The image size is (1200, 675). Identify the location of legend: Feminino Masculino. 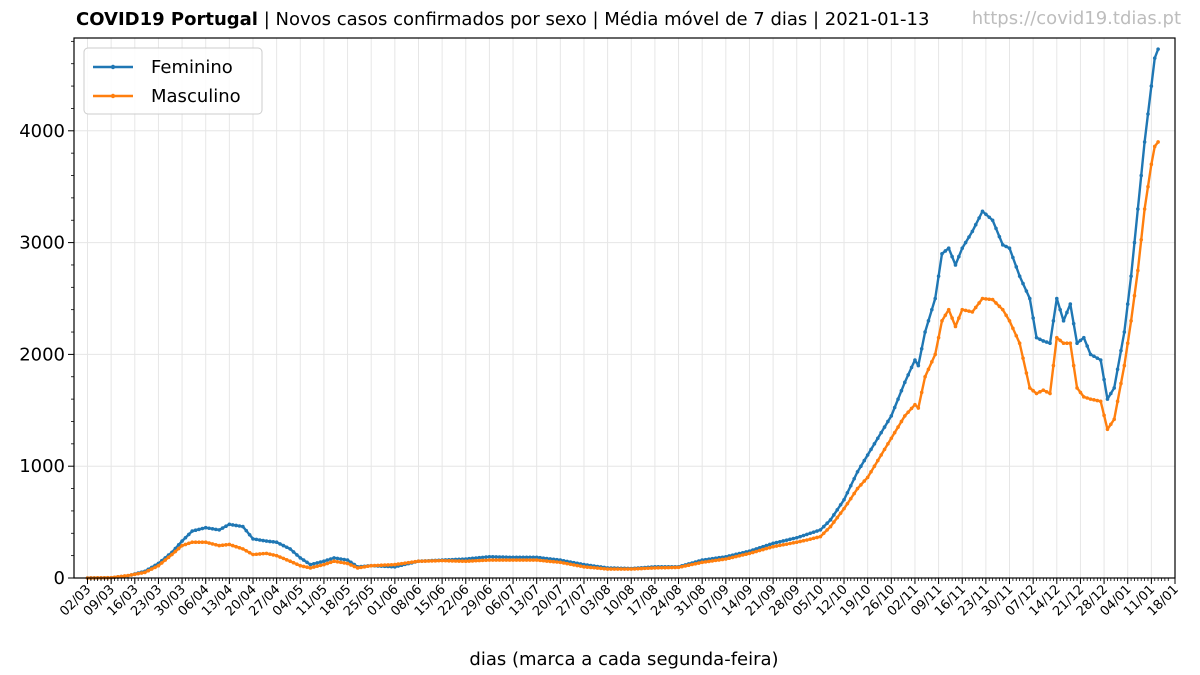
(173, 81).